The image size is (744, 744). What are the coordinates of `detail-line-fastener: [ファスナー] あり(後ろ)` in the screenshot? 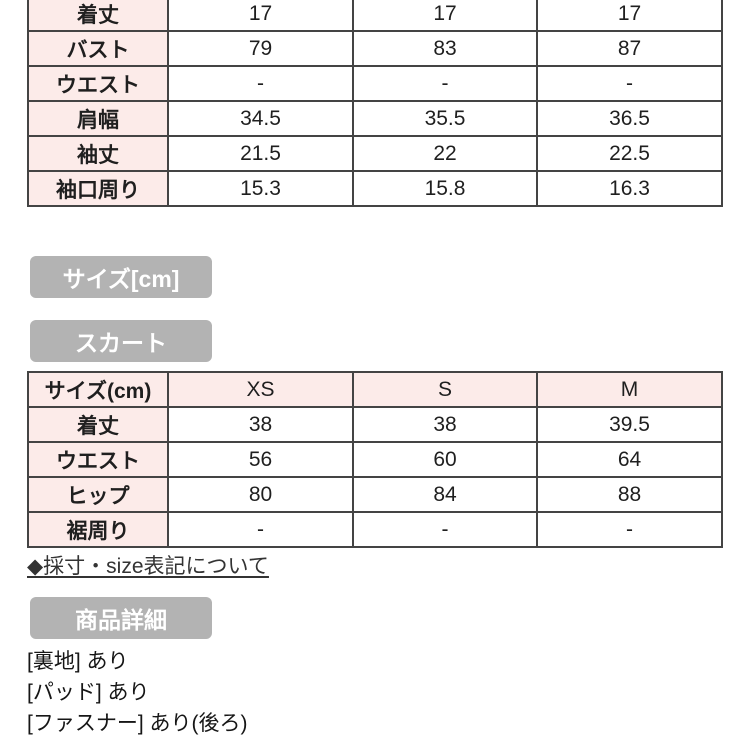 It's located at (137, 723).